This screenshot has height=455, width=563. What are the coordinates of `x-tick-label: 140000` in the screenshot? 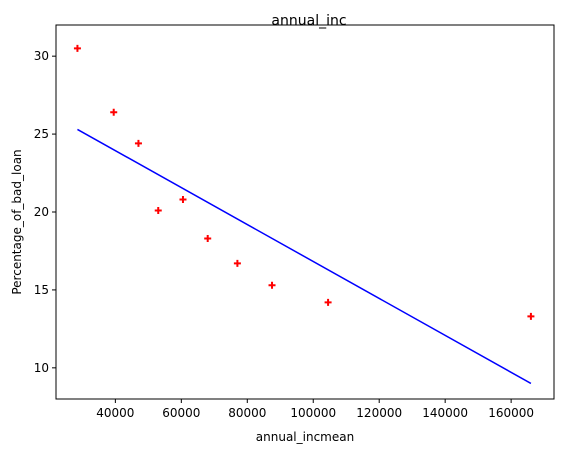 It's located at (445, 413).